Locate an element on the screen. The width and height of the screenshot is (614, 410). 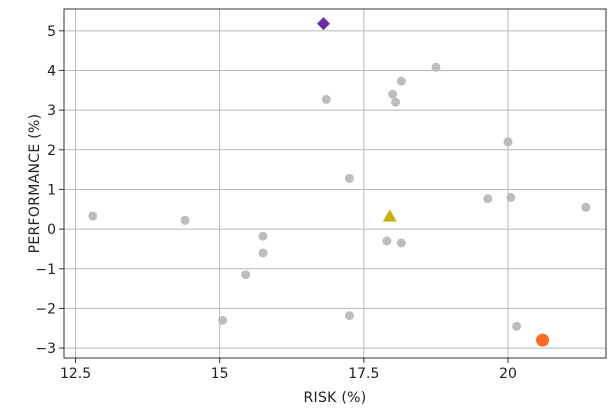
x-tick-label: 15 is located at coordinates (220, 374).